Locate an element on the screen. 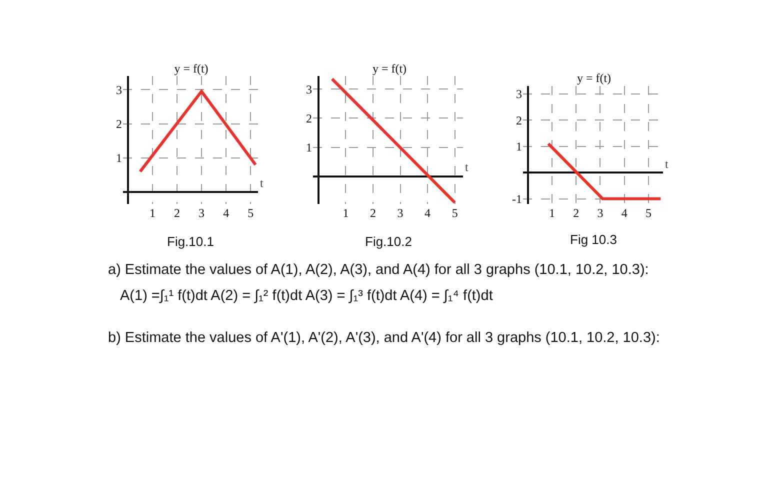 The width and height of the screenshot is (770, 488). text: b) Estimate the values of A'(1), A'(2), A'(3), and A'(4) for all 3 graphs (10.1, 10.2, 10.3): is located at coordinates (384, 338).